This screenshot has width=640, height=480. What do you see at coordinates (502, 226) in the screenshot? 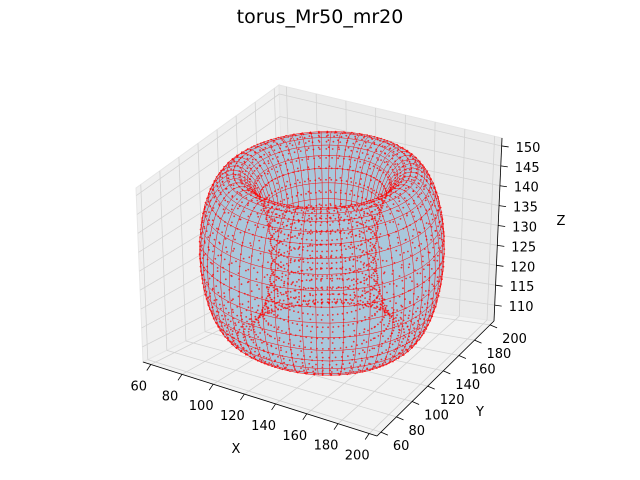
I see `z-tick` at bounding box center [502, 226].